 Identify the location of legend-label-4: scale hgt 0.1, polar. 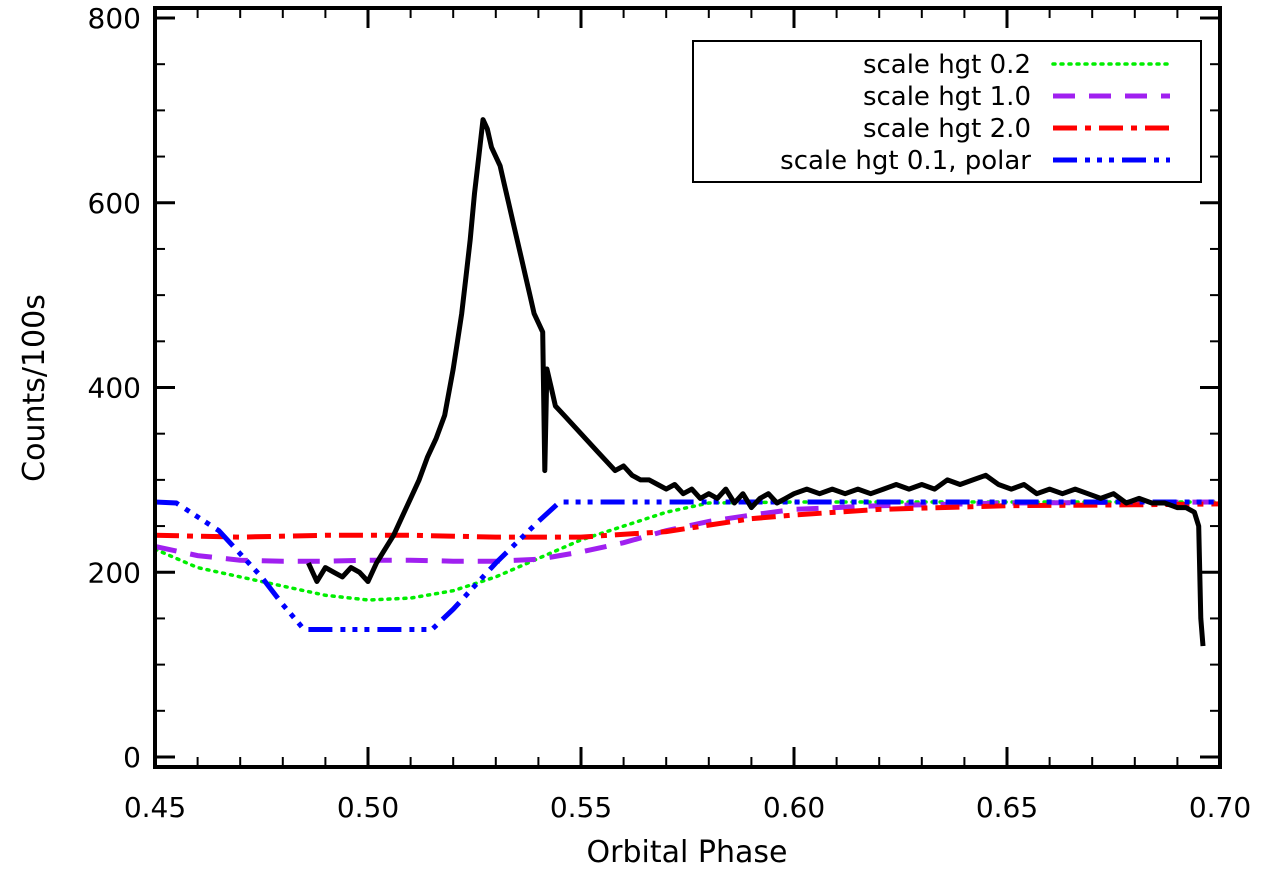
(905, 161).